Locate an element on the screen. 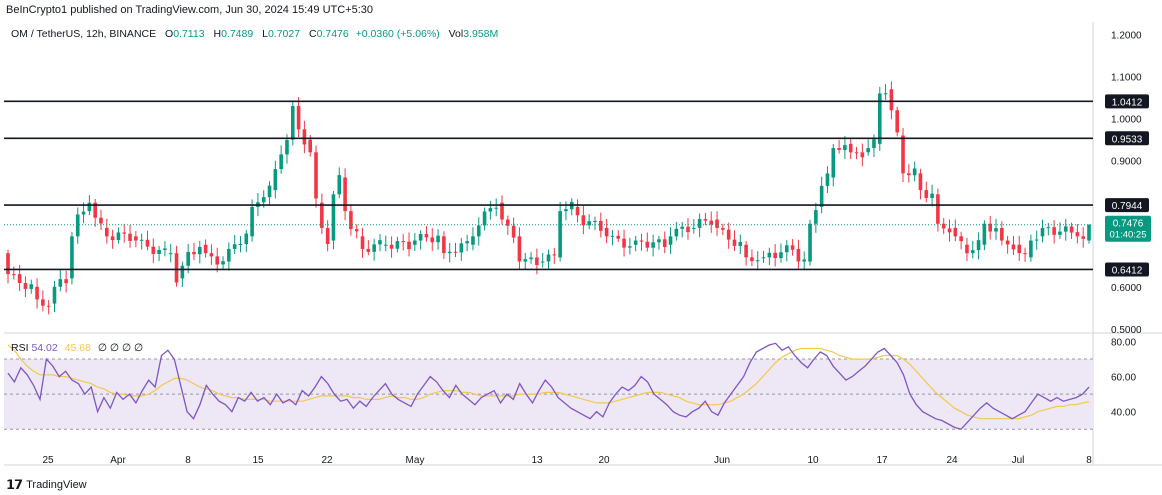 This screenshot has width=1162, height=495. volume-value: 3.958M is located at coordinates (481, 34).